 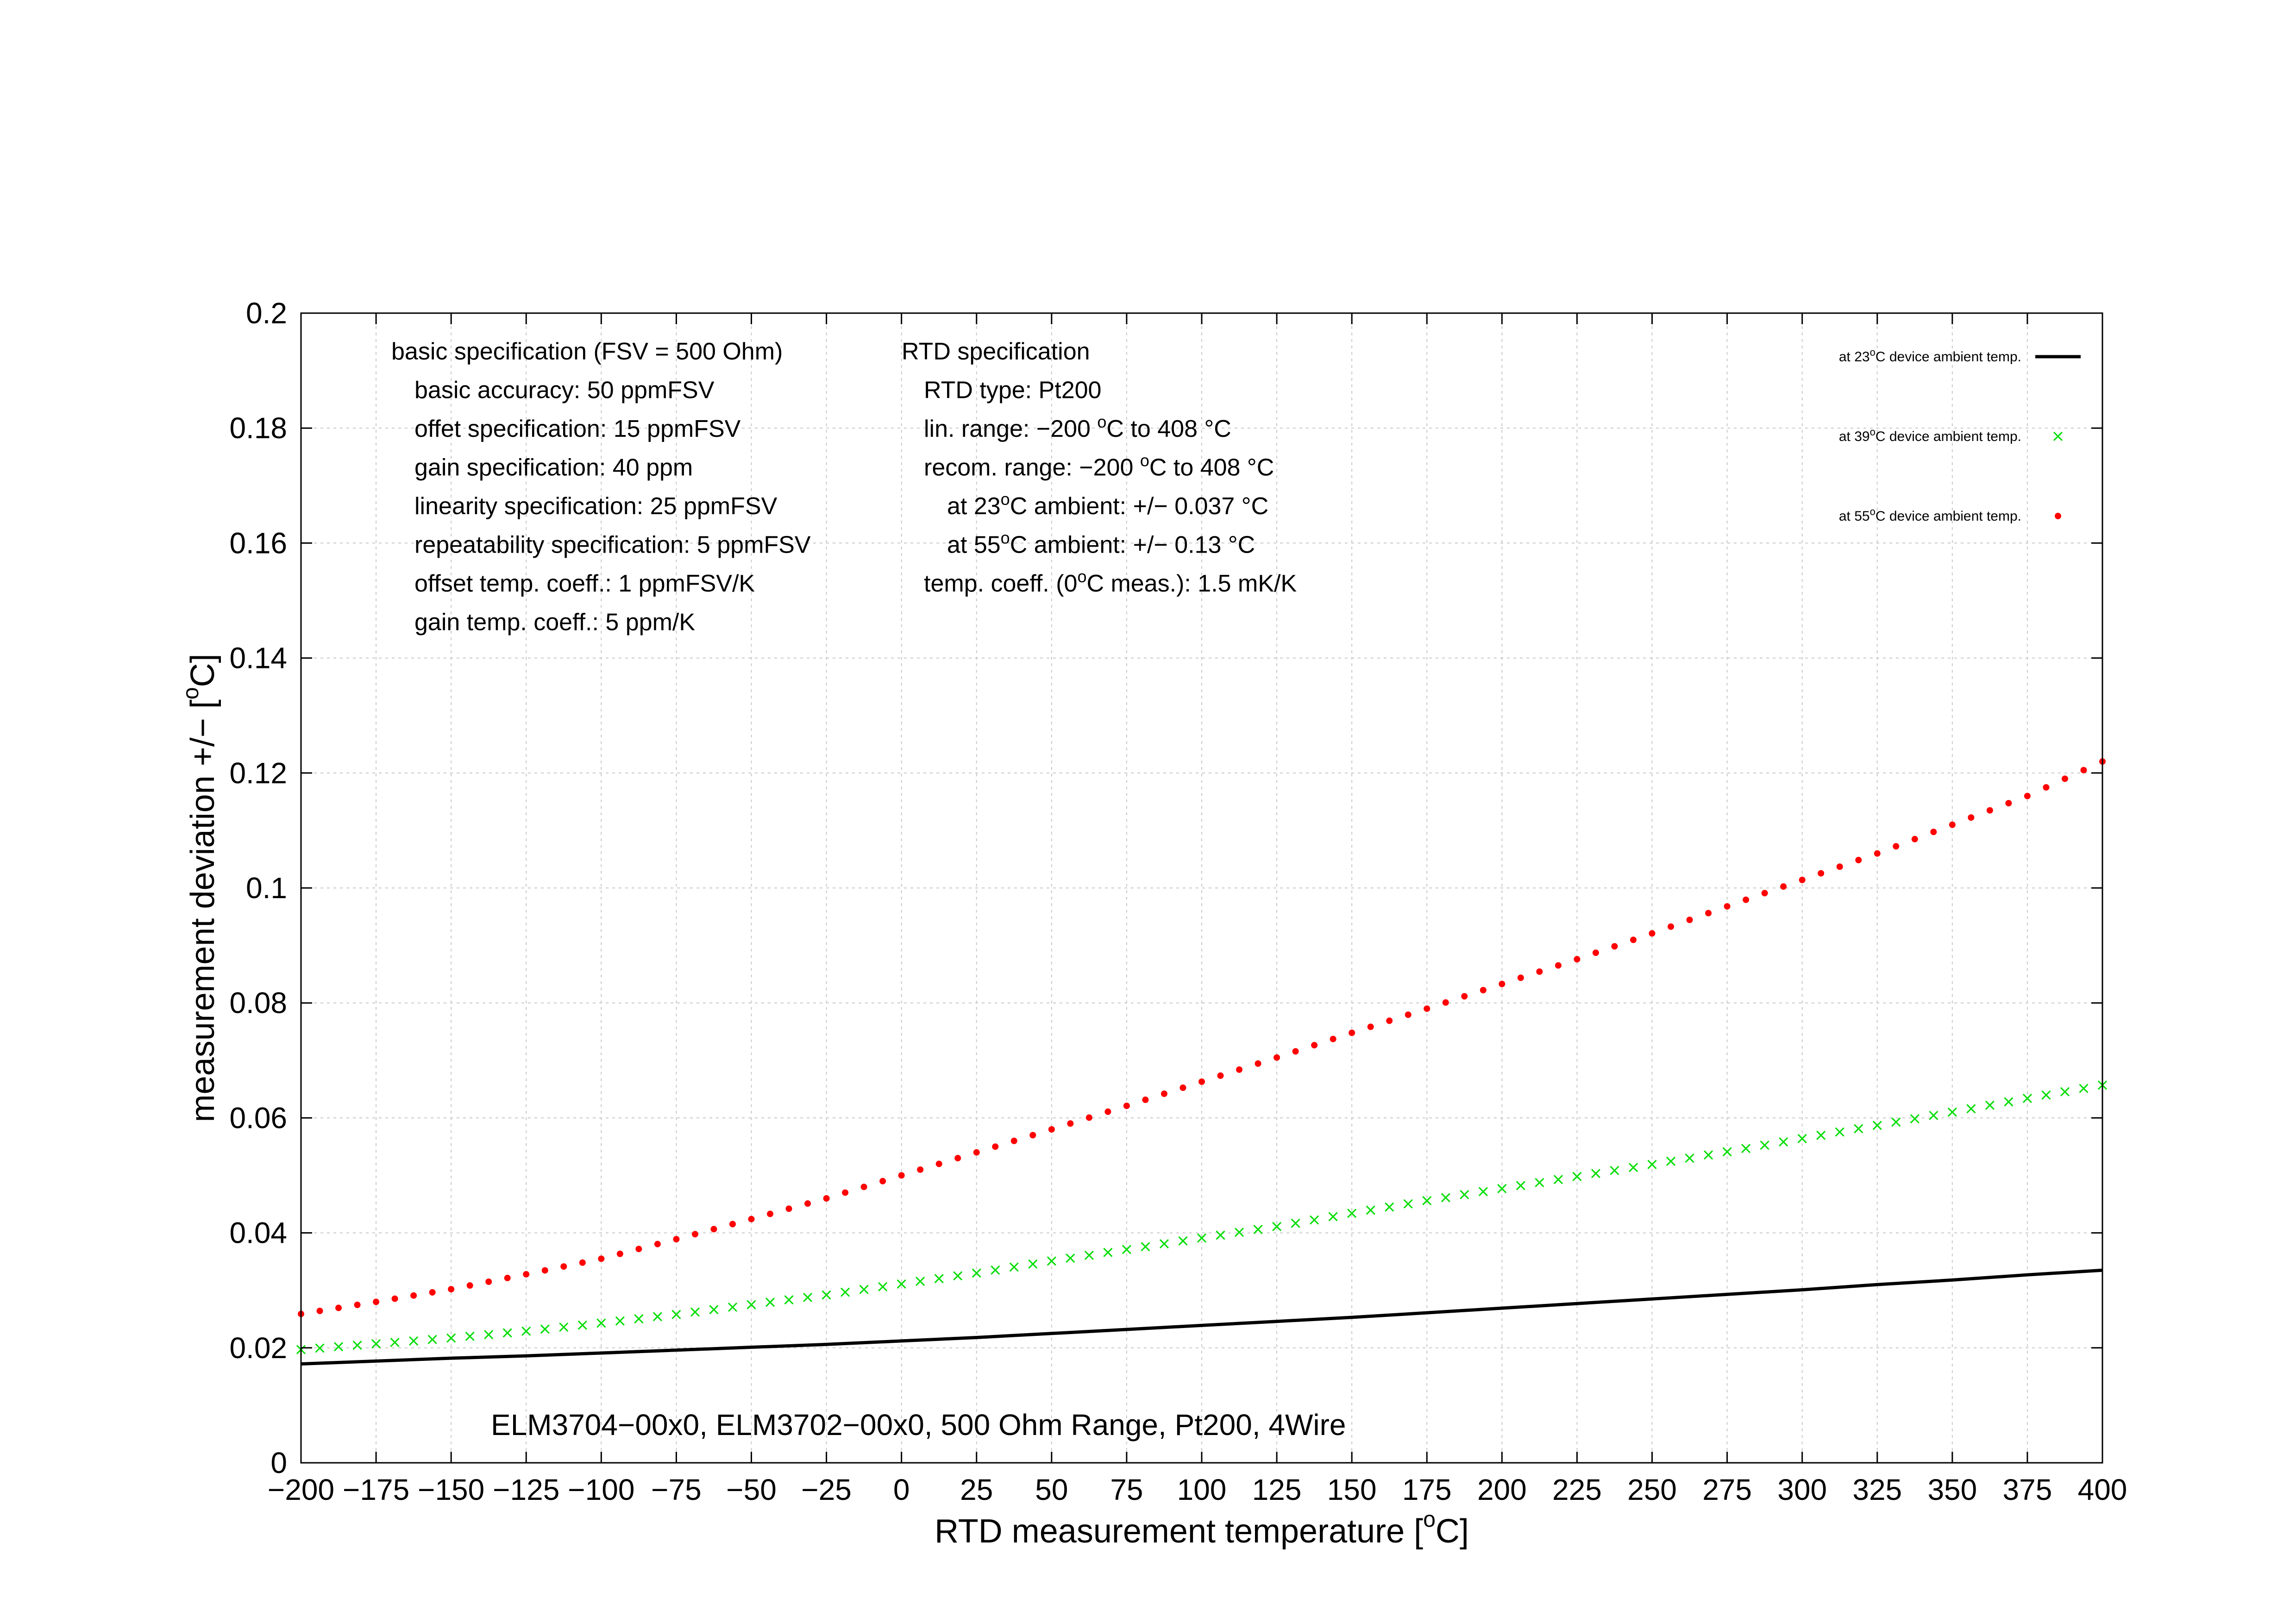 I want to click on spec-rtd-line: temp. coeff. (0oC meas.): 1.5 mK/K, so click(x=1110, y=582).